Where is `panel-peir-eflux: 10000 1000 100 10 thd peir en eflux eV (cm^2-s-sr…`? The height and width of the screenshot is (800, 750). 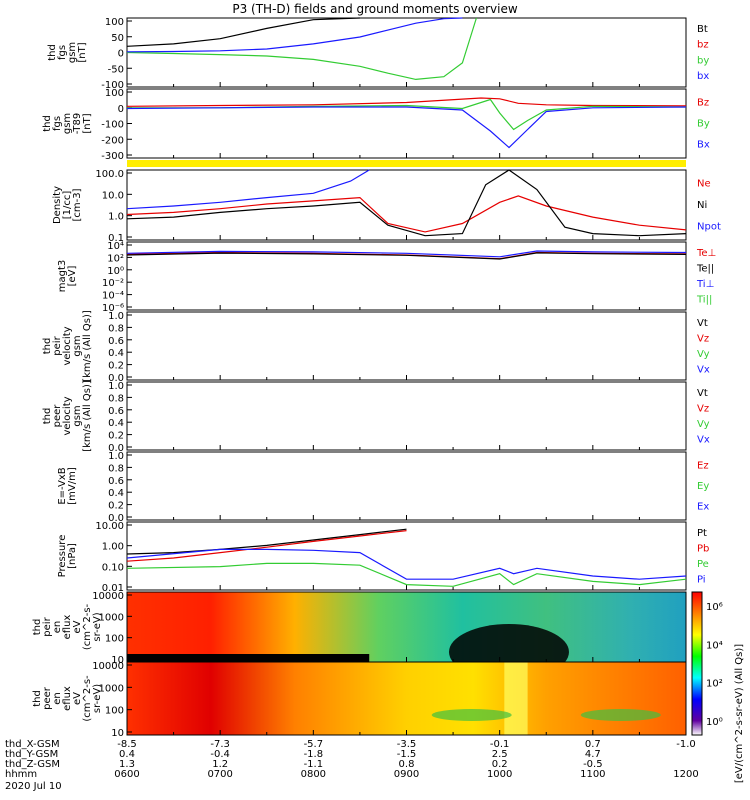
panel-peir-eflux: 10000 1000 100 10 thd peir en eflux eV (cm^2-s-sr… is located at coordinates (359, 635).